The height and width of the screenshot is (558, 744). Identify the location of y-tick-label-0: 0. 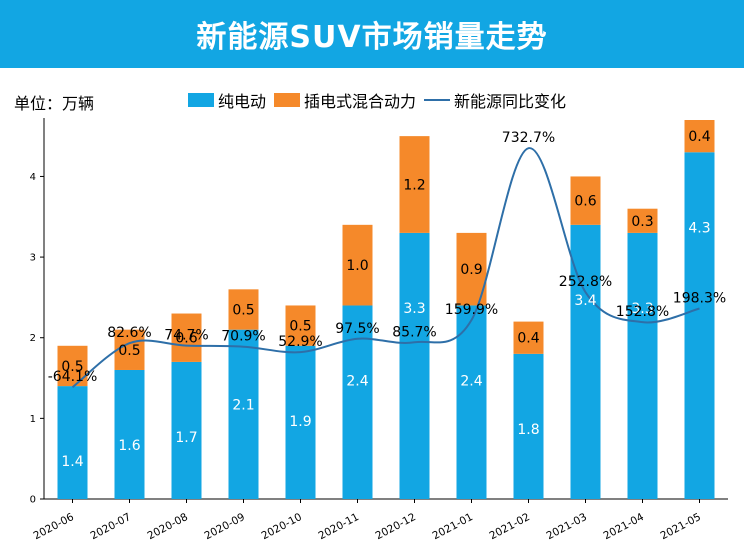
(33, 500).